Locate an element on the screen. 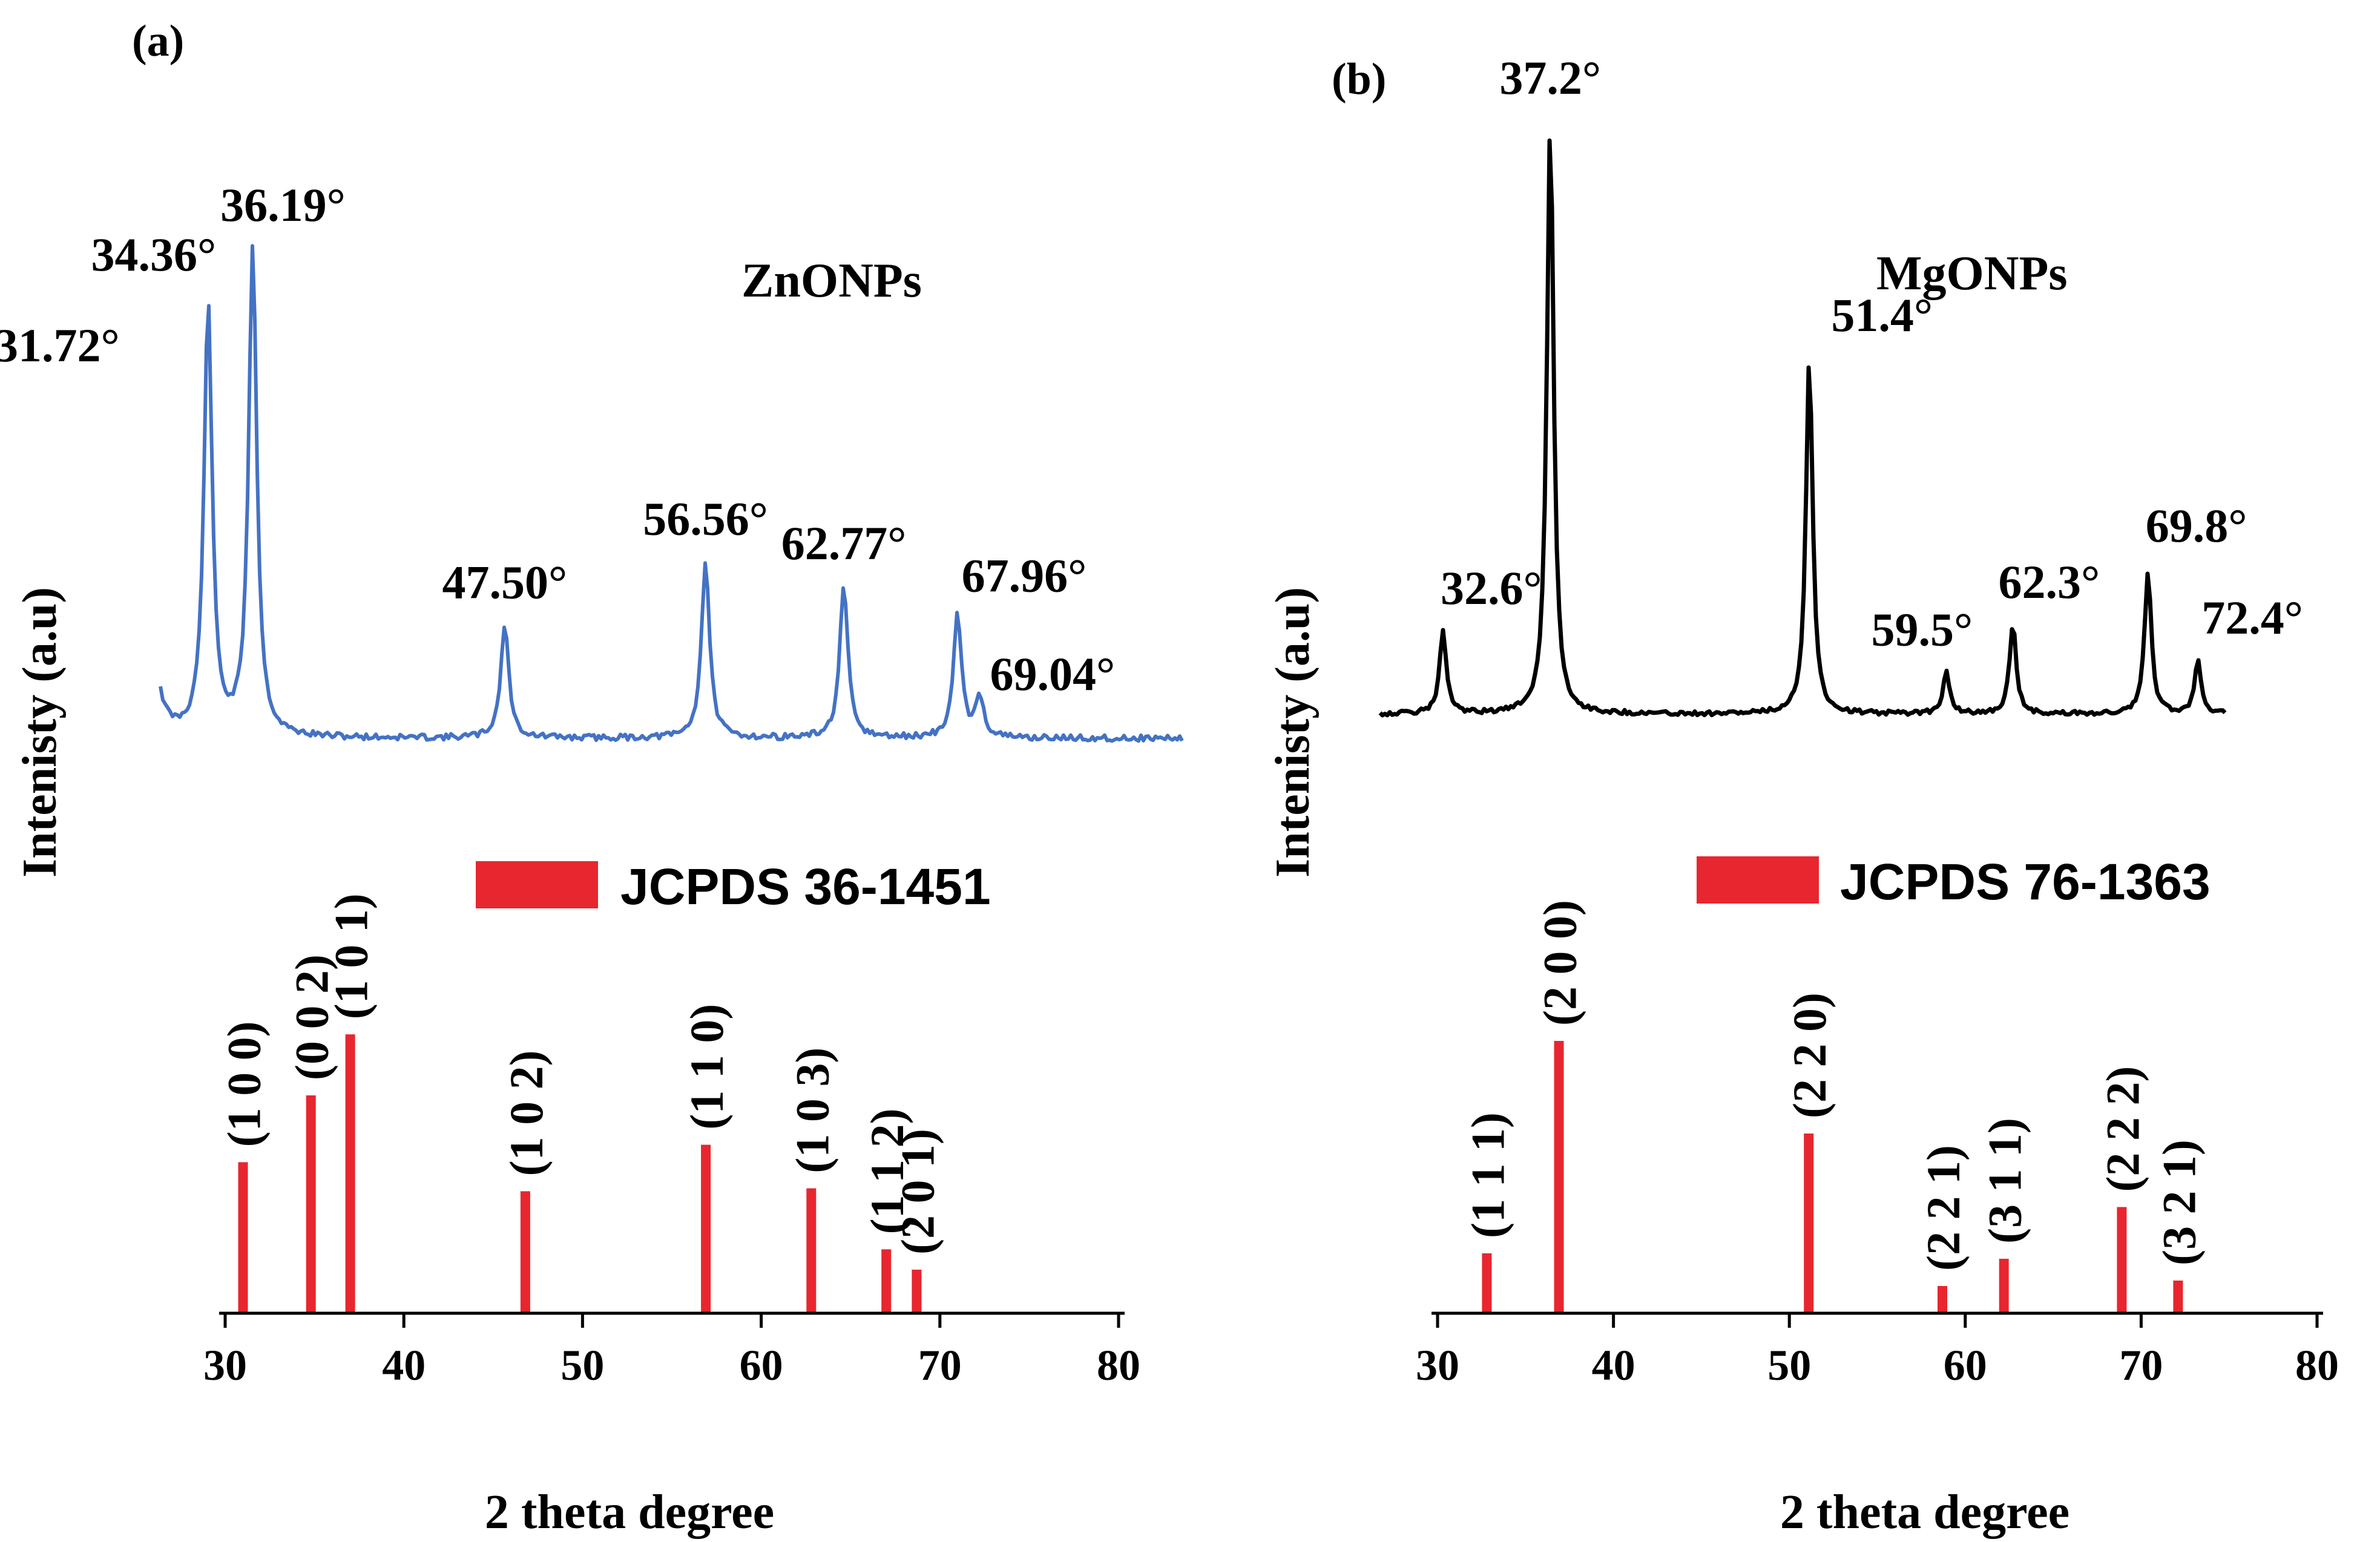 The height and width of the screenshot is (1542, 2380). panel-b-peak-label: 37.2° is located at coordinates (1550, 77).